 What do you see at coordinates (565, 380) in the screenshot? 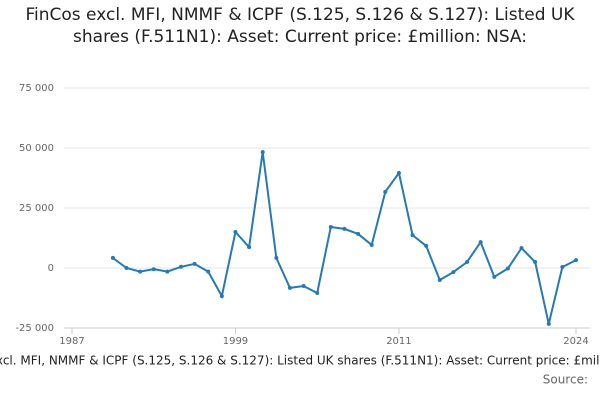
I see `source: Source:` at bounding box center [565, 380].